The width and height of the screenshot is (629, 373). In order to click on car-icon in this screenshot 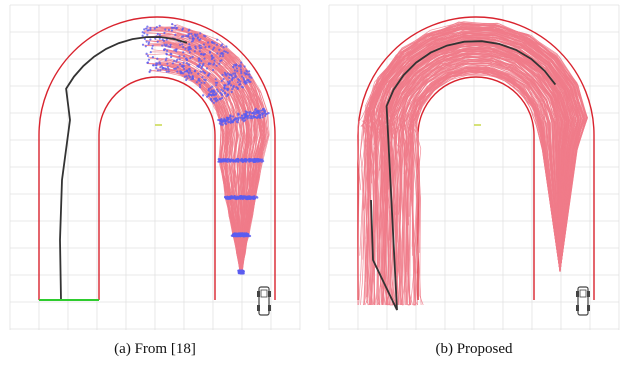, I will do `click(583, 301)`.